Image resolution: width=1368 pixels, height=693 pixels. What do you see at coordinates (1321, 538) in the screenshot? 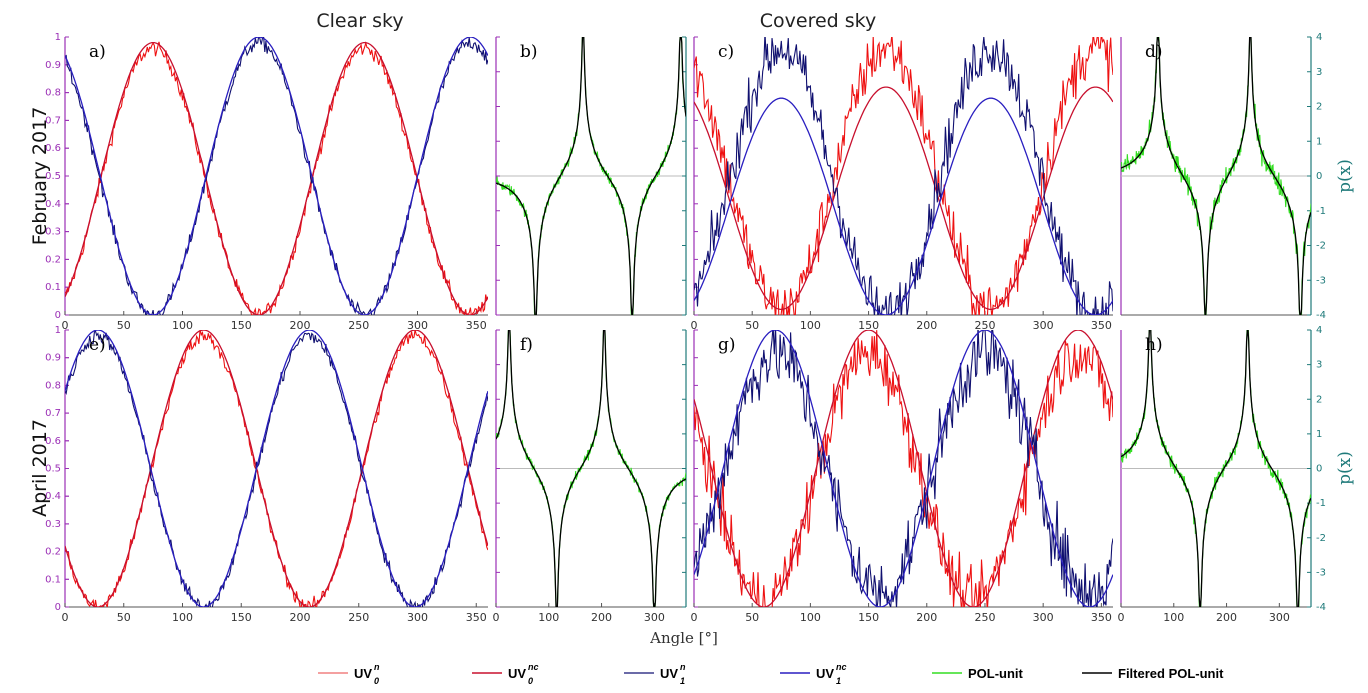
I see `right-tick-label: -2` at bounding box center [1321, 538].